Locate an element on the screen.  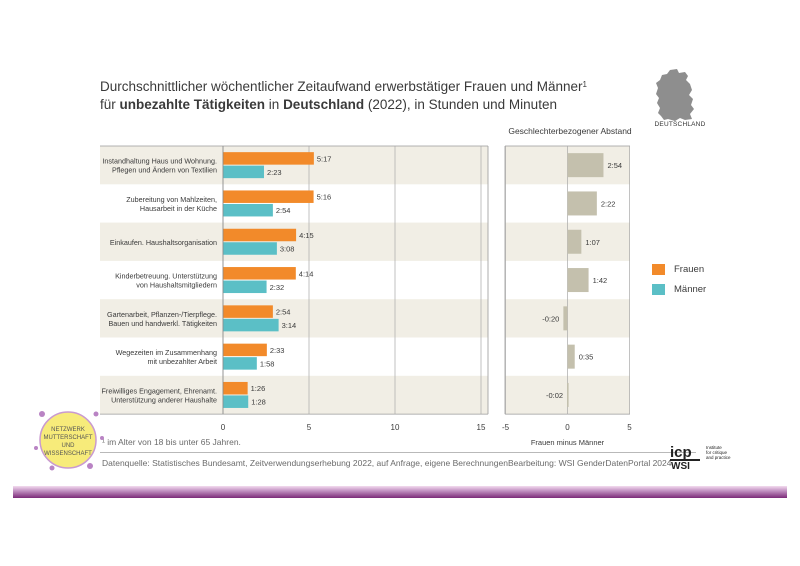
logo-sub: WSI is located at coordinates (680, 465).